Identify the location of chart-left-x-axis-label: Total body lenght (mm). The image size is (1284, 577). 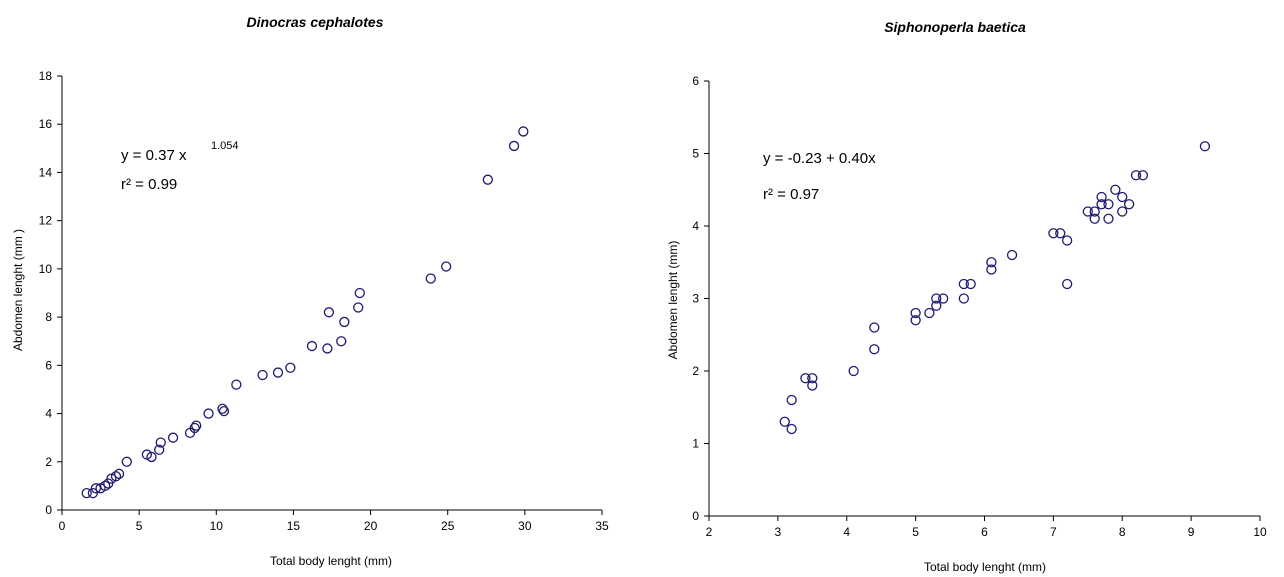
(331, 561).